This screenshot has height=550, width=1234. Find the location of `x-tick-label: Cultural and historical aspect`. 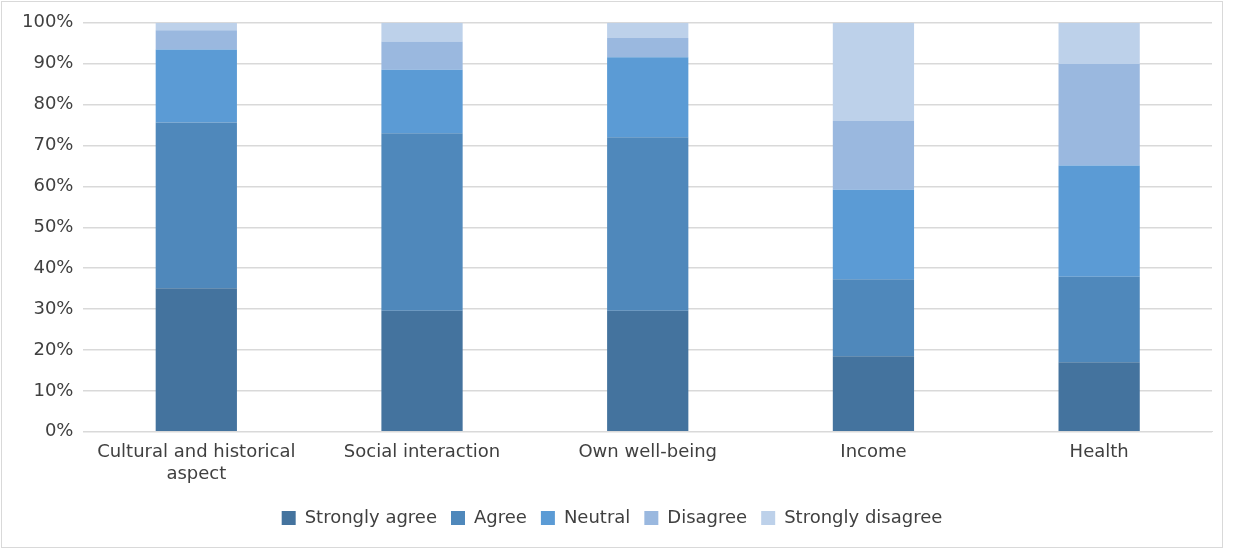

x-tick-label: Cultural and historical aspect is located at coordinates (196, 461).